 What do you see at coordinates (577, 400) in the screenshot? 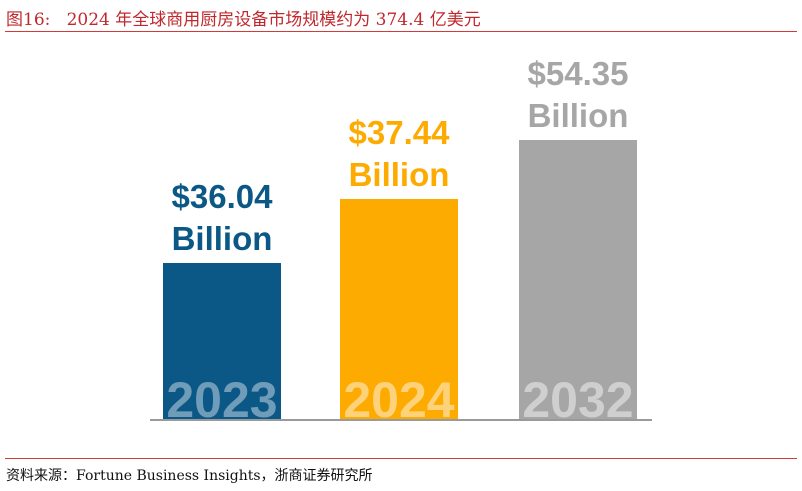
I see `category-label: 2032` at bounding box center [577, 400].